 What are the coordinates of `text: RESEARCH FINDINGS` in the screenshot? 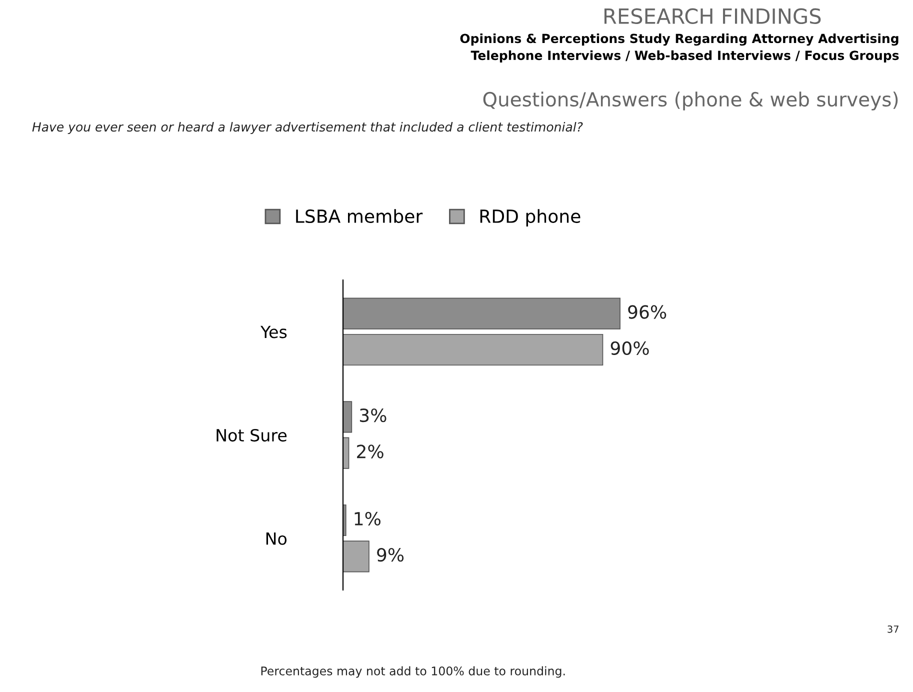 It's located at (712, 16).